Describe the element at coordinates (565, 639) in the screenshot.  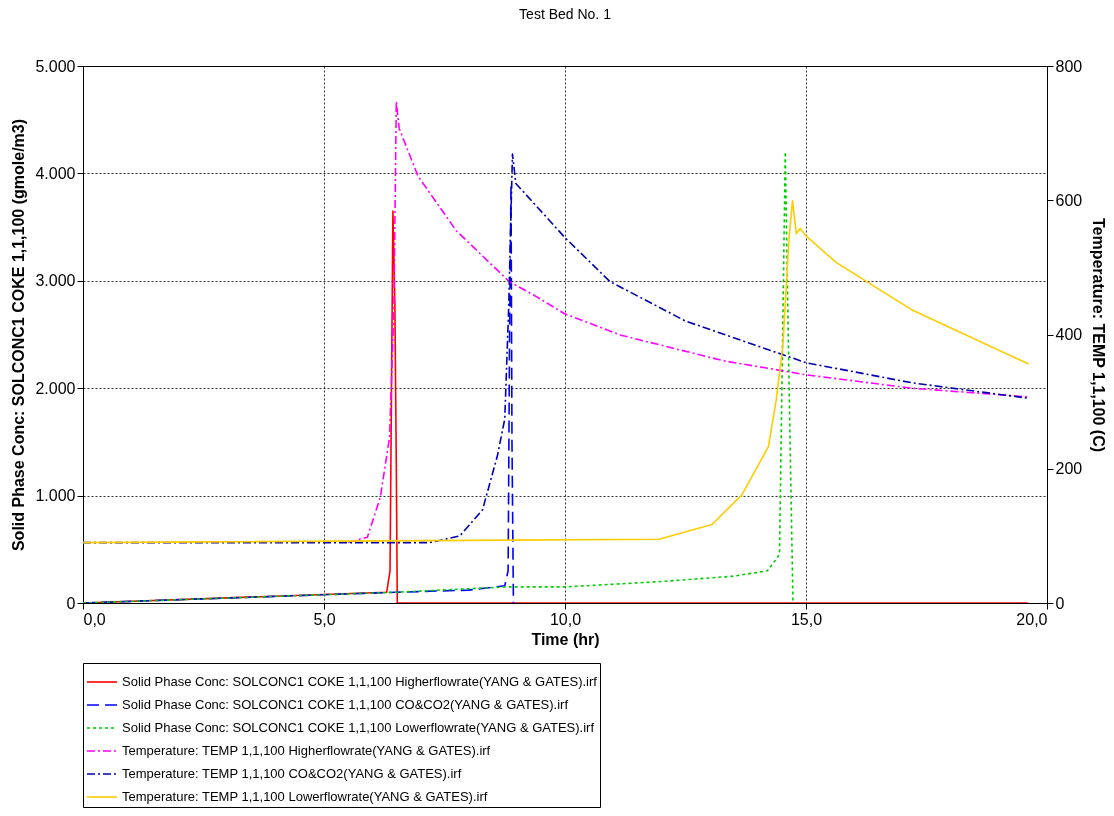
I see `x-axis-title: Time (hr)` at that location.